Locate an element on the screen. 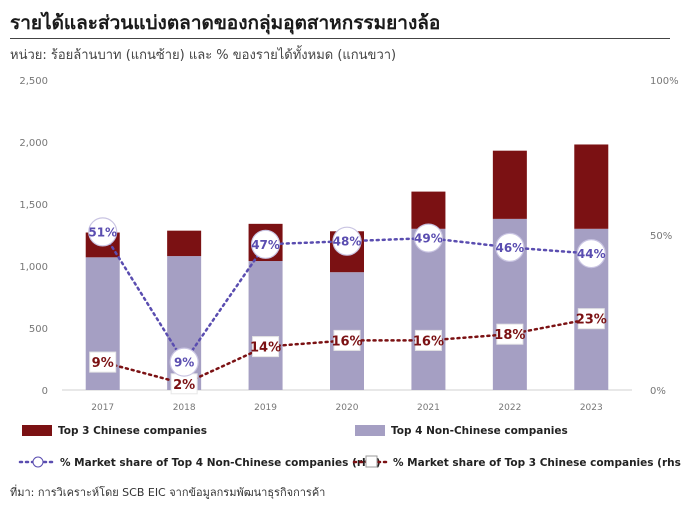  y-left-tick-label: 1,500 is located at coordinates (33, 205).